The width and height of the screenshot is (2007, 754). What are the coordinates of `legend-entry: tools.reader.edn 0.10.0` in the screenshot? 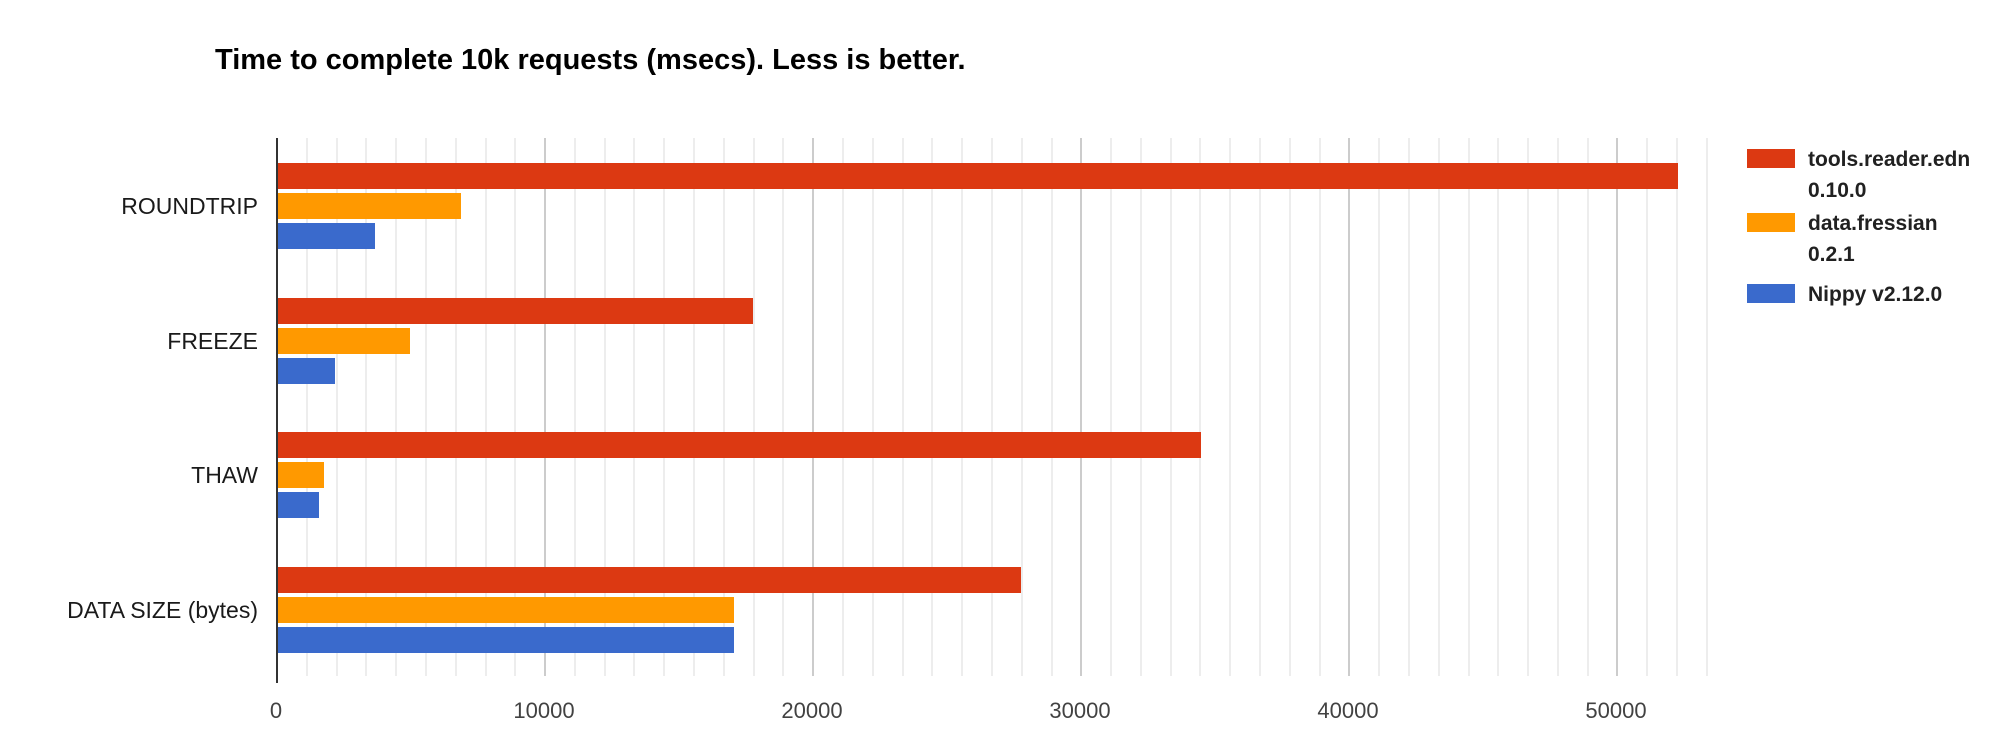 It's located at (1858, 175).